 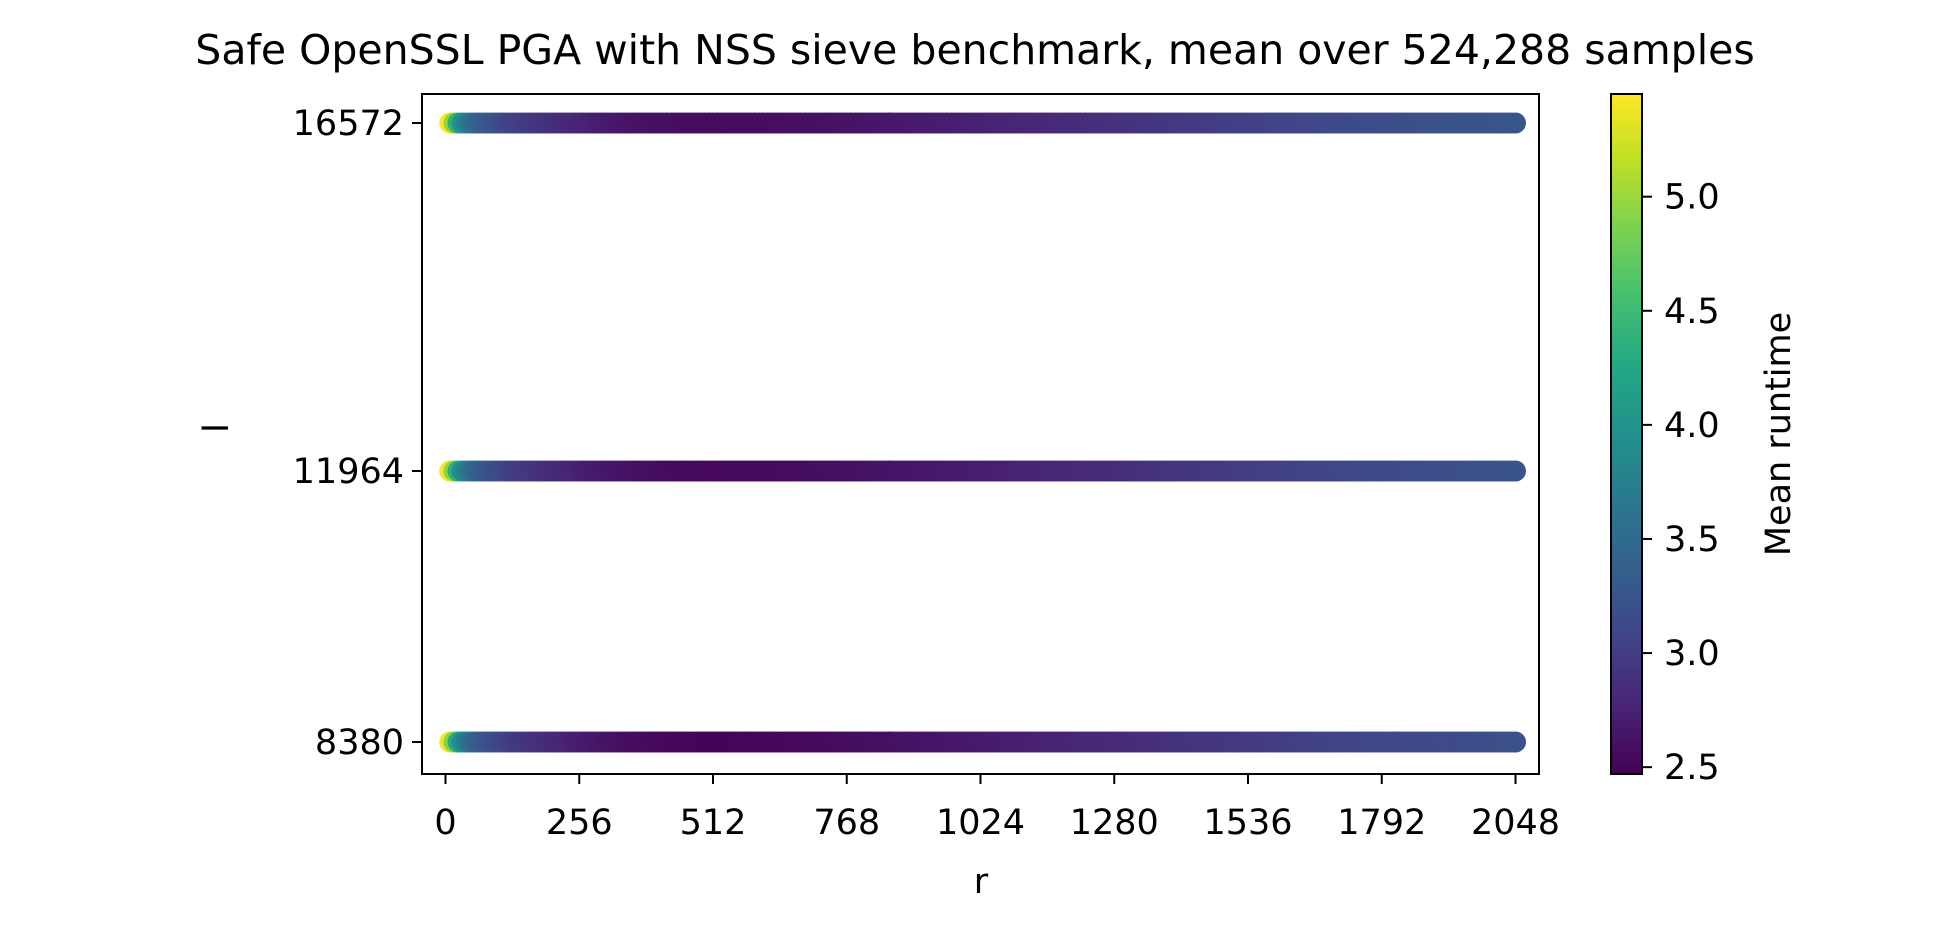 I want to click on x-tick-label: 1536, so click(x=1247, y=823).